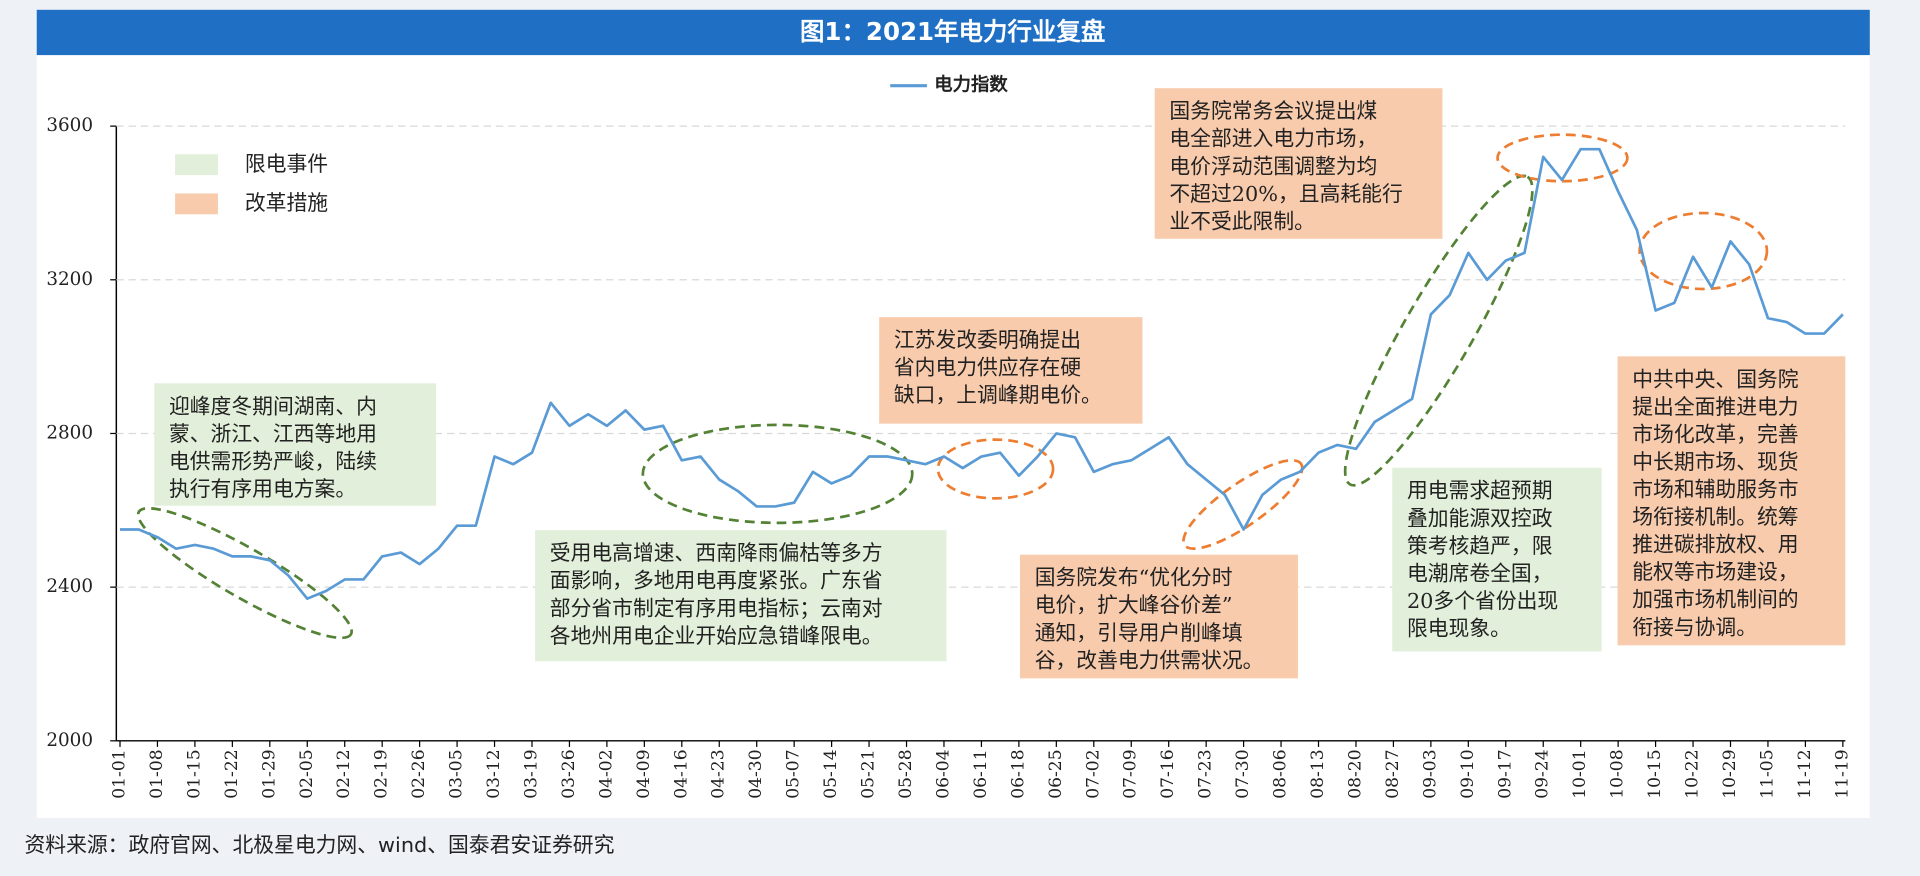  What do you see at coordinates (981, 773) in the screenshot?
I see `x-tick-label: 06-11` at bounding box center [981, 773].